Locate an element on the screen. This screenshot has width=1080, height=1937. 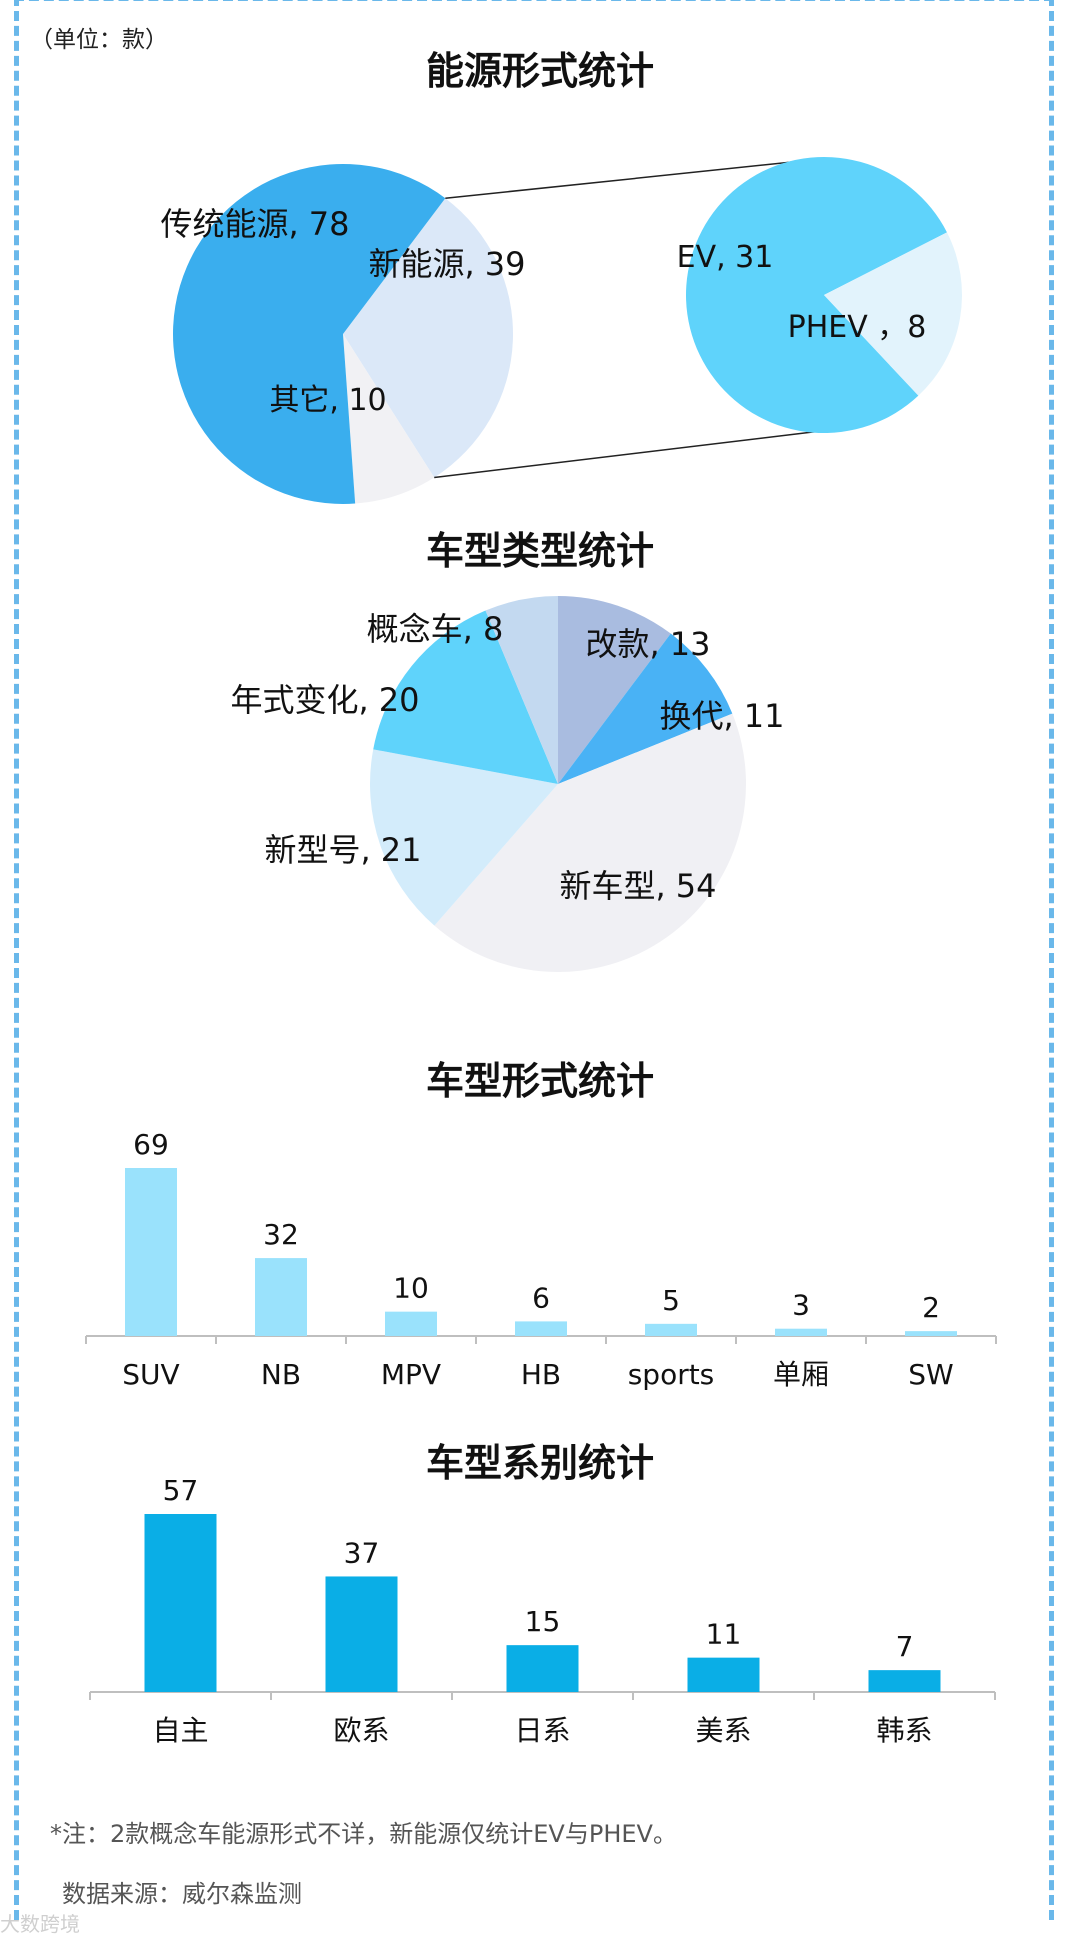
slice-xinxinghao-label: 新型号, 21 is located at coordinates (342, 850).